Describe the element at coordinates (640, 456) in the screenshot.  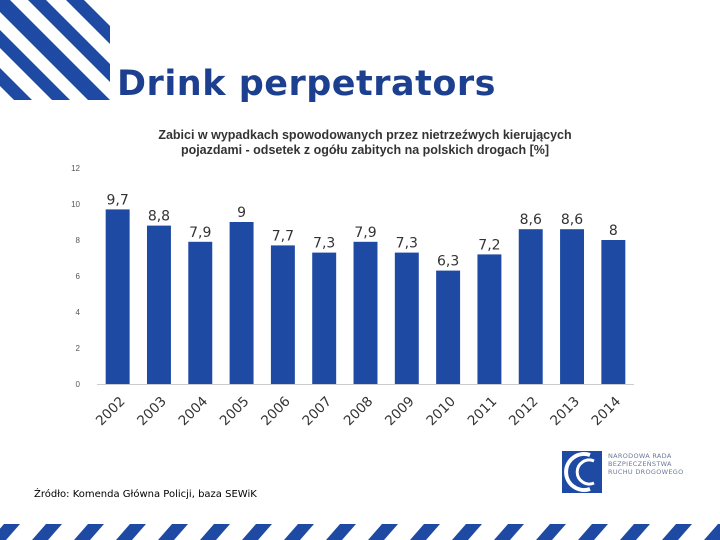
I see `logo-text-line-1: NARODOWA RADA` at that location.